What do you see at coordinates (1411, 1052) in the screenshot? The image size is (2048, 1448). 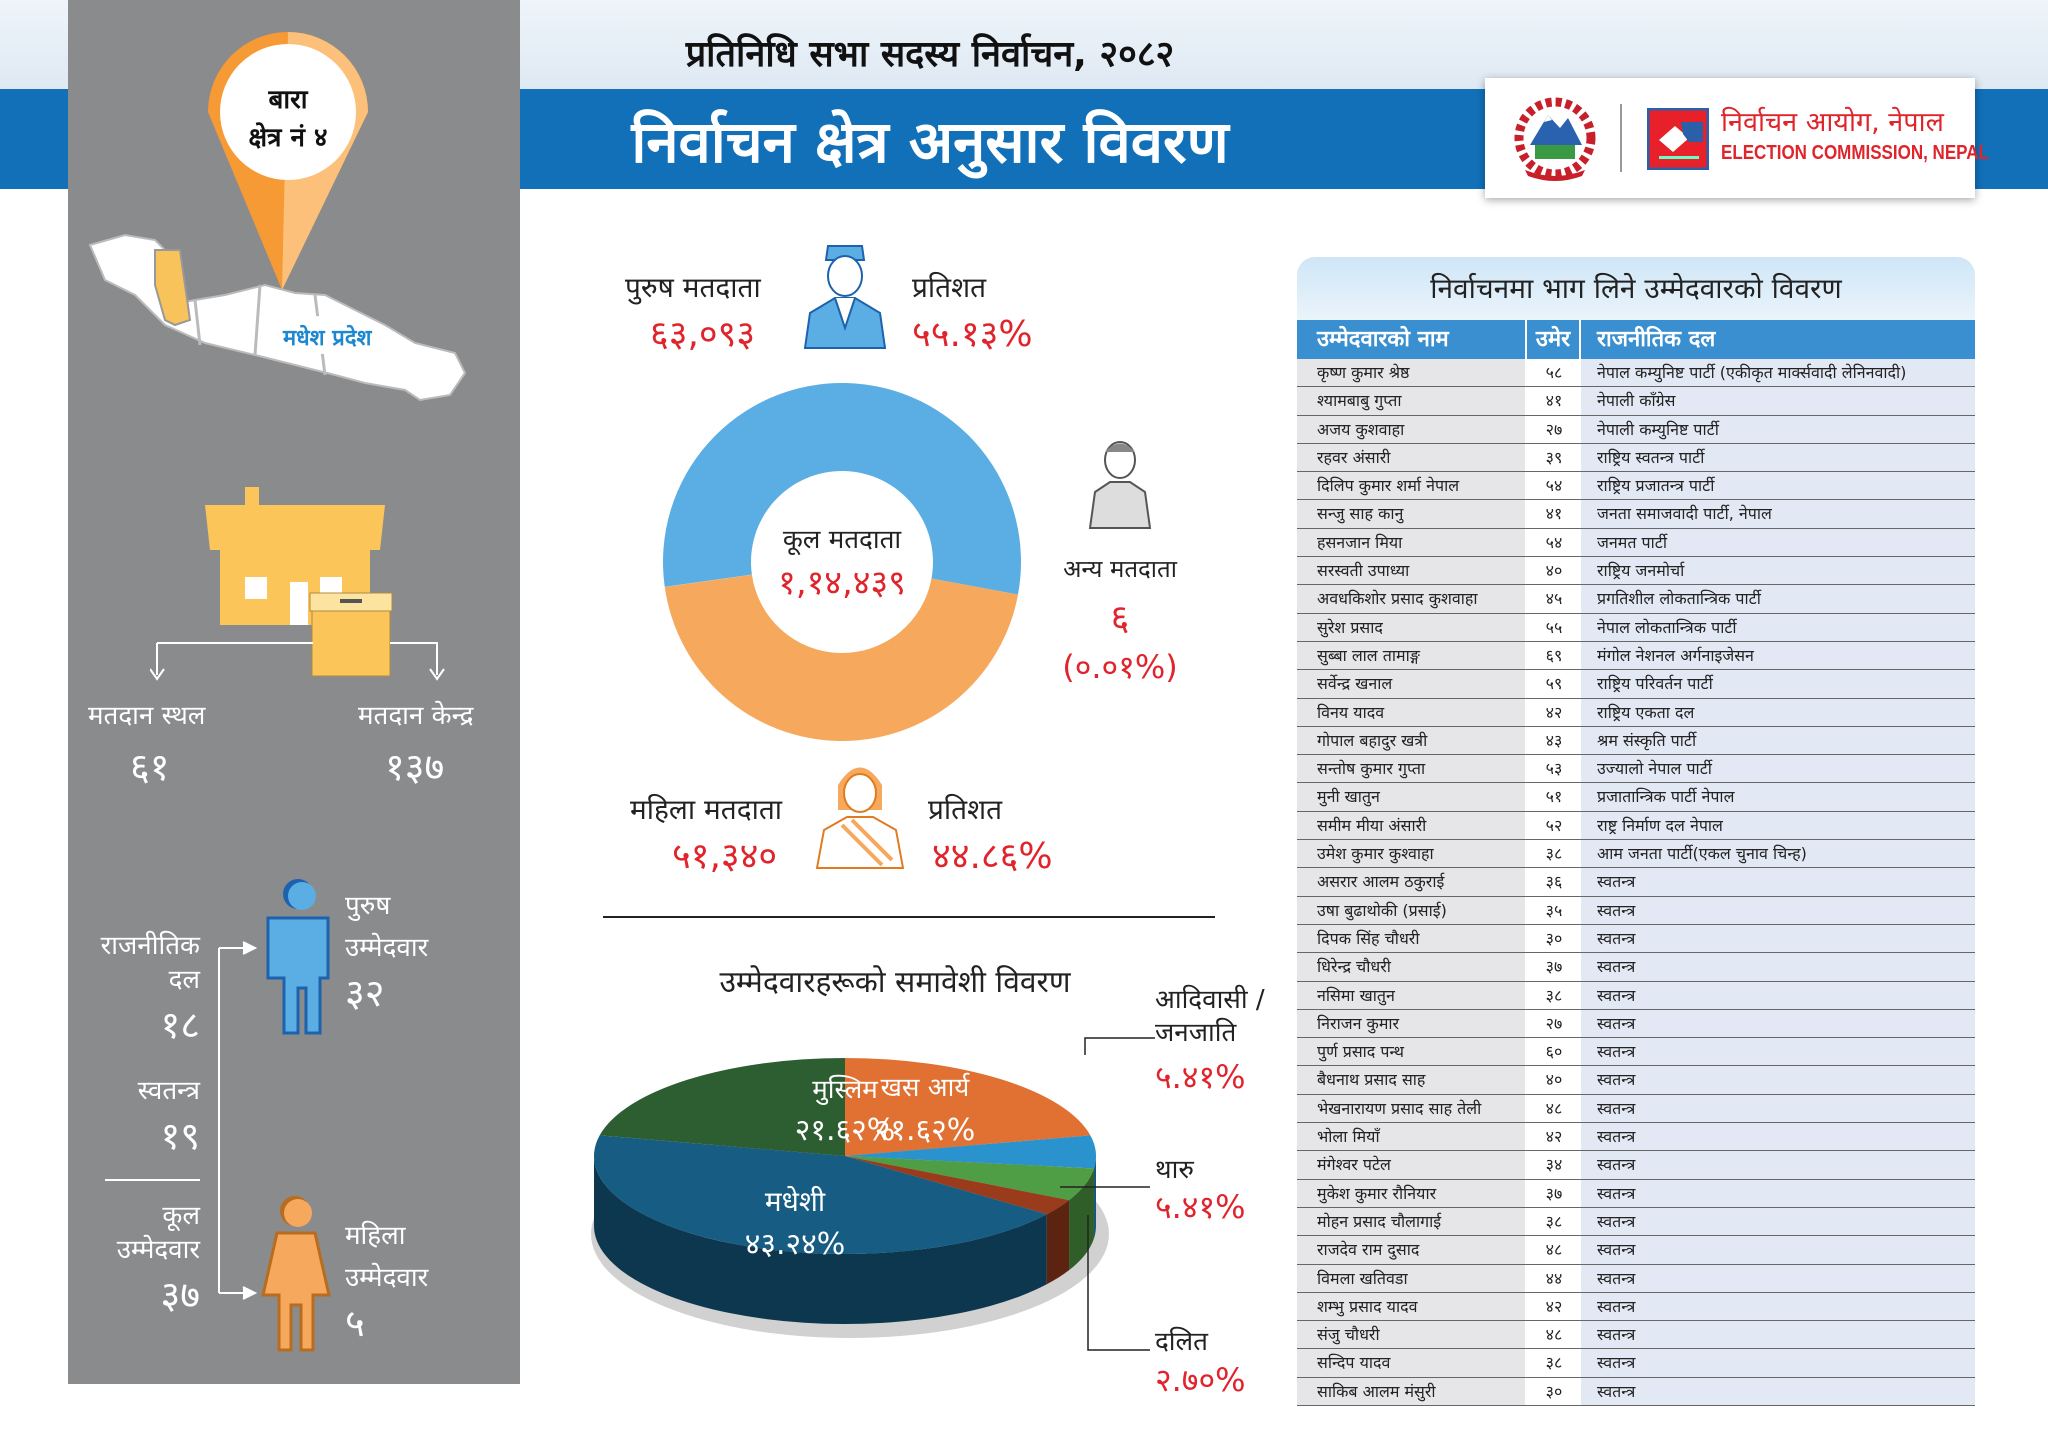 I see `candidate-name: पुर्ण प्रसाद पन्थ` at bounding box center [1411, 1052].